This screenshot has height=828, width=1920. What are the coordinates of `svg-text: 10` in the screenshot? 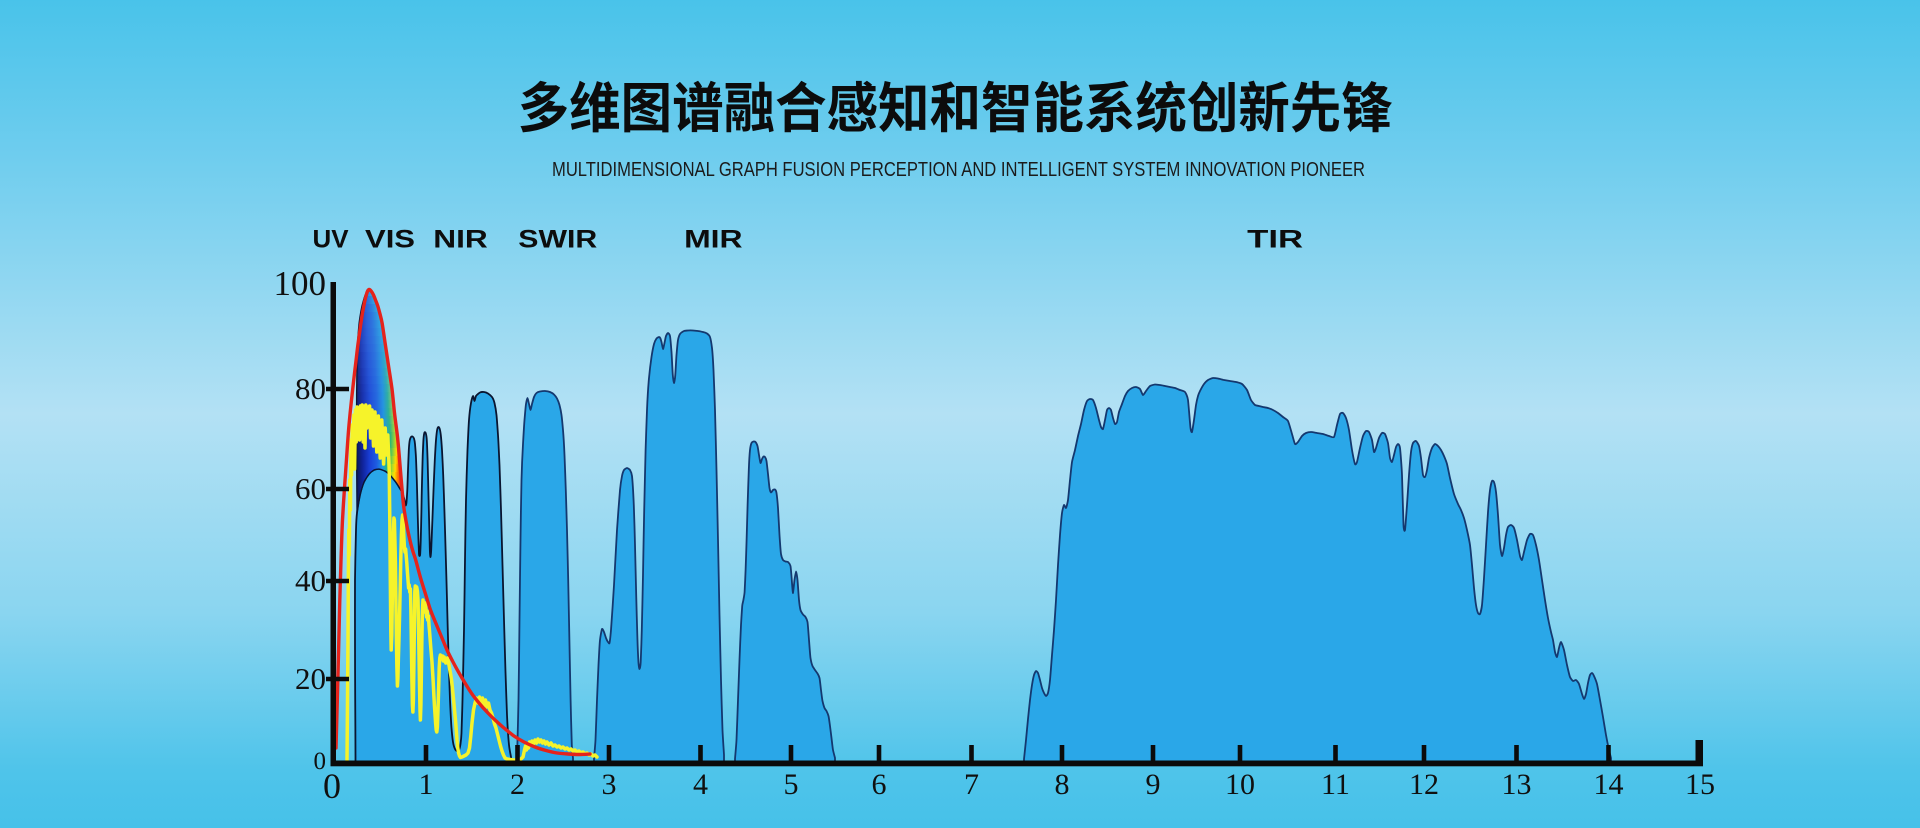 It's located at (1240, 784).